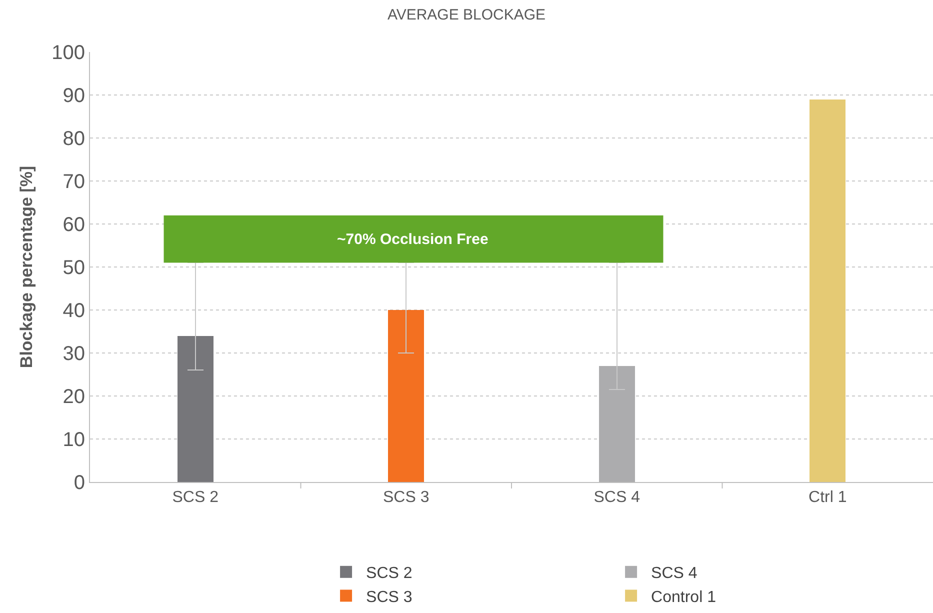  What do you see at coordinates (412, 239) in the screenshot?
I see `annotation: ~70% Occlusion Free` at bounding box center [412, 239].